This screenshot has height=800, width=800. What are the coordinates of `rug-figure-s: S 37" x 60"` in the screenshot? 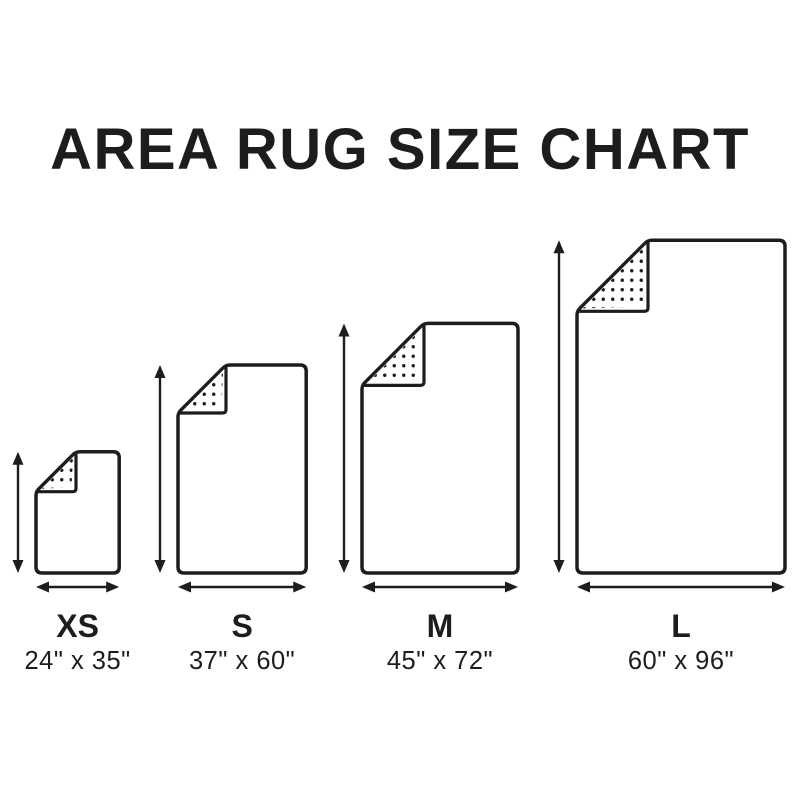 It's located at (231, 519).